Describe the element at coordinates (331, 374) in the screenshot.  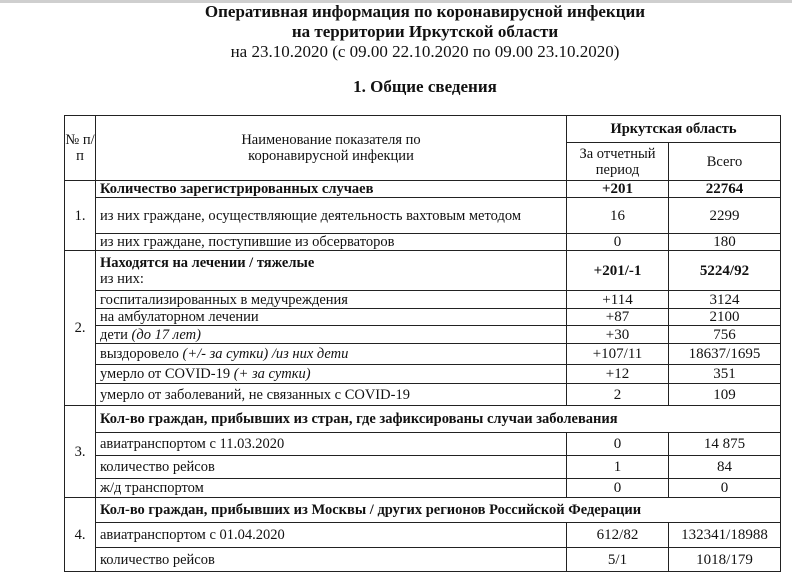
I see `row-label: умерло от COVID-19 (+ за сутки)` at that location.